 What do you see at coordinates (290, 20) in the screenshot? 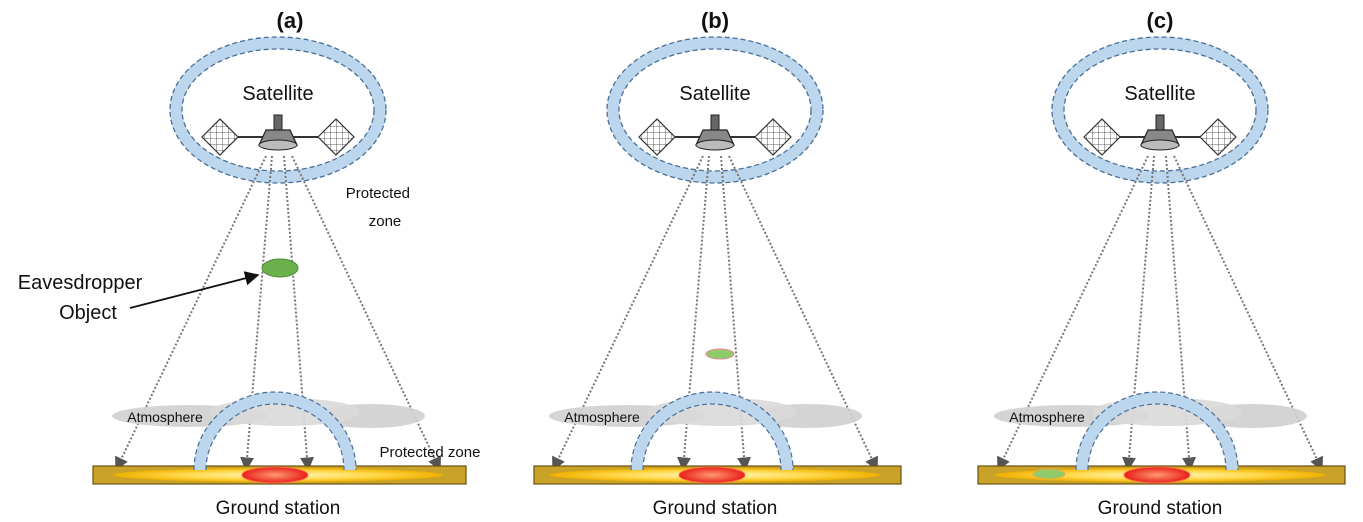
I see `panel-a-label: (a)` at bounding box center [290, 20].